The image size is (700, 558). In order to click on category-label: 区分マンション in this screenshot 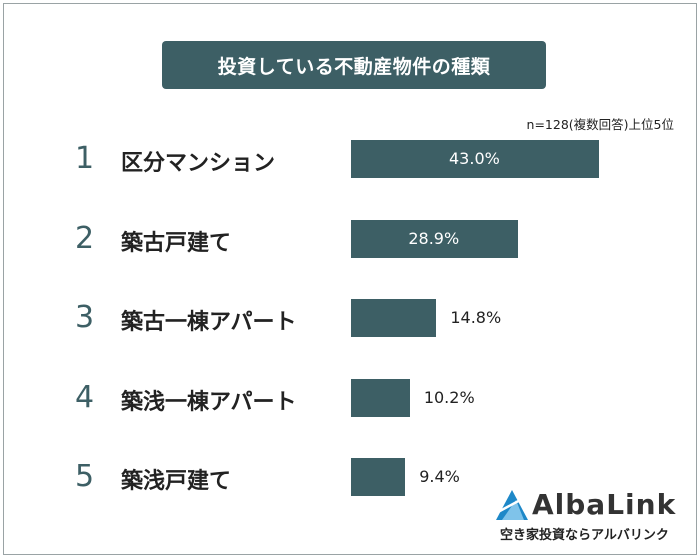, I will do `click(198, 163)`.